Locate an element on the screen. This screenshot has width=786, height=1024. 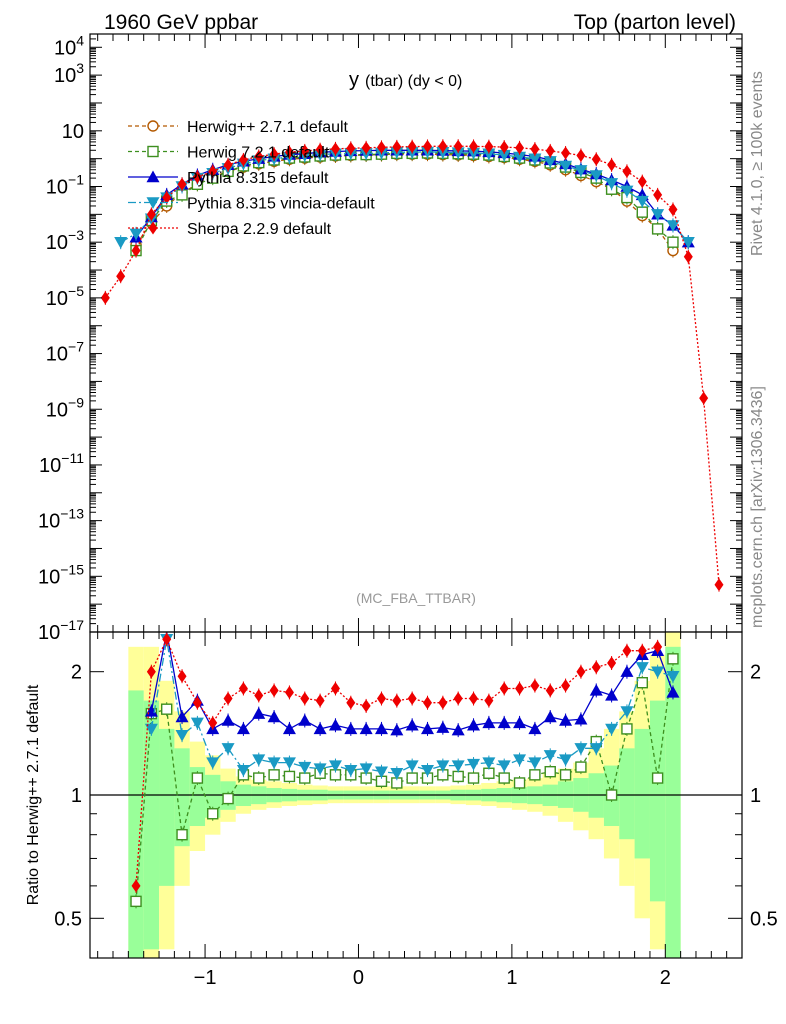
y-tick-label: 10³ is located at coordinates (69, 73).